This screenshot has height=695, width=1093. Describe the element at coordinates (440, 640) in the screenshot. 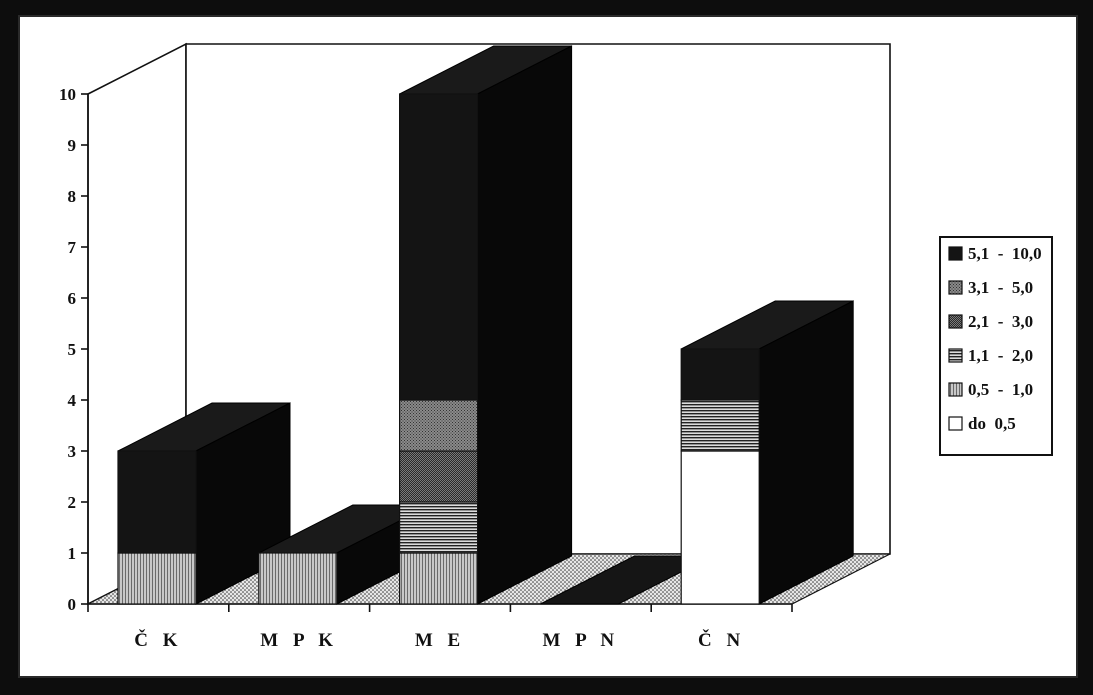

I see `x-category-label: M E` at that location.